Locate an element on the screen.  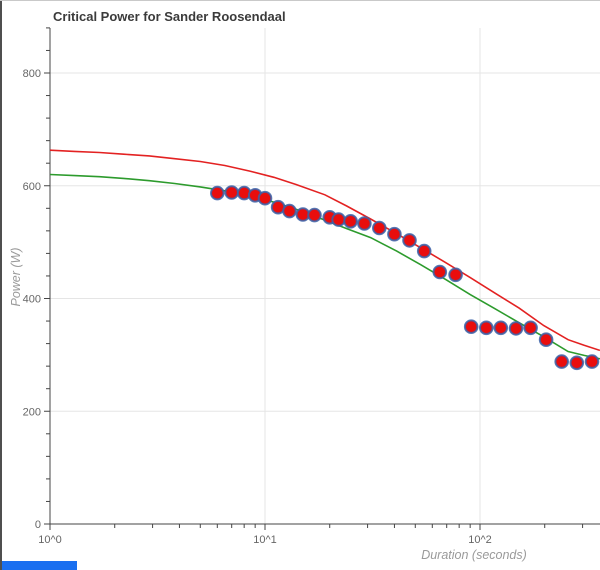
x-tick-label: 10^2 is located at coordinates (480, 540).